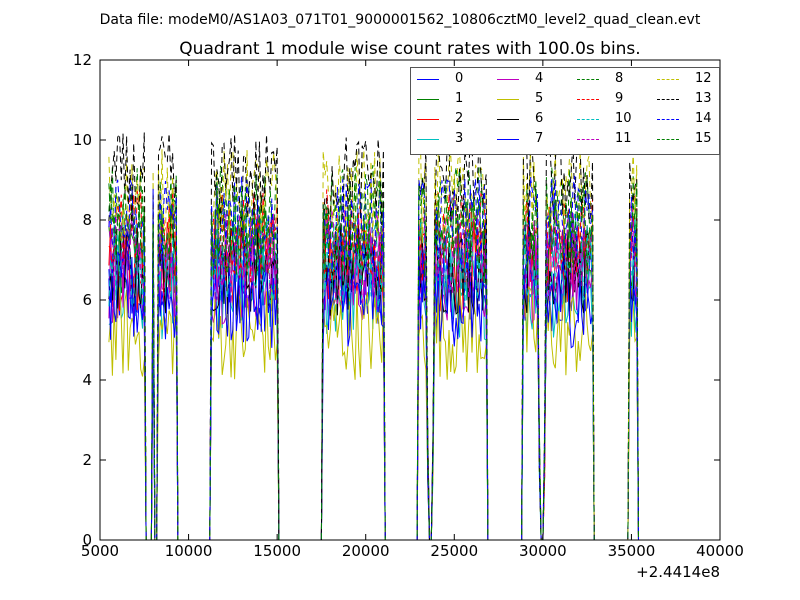  I want to click on y-tick-label: 12, so click(82, 60).